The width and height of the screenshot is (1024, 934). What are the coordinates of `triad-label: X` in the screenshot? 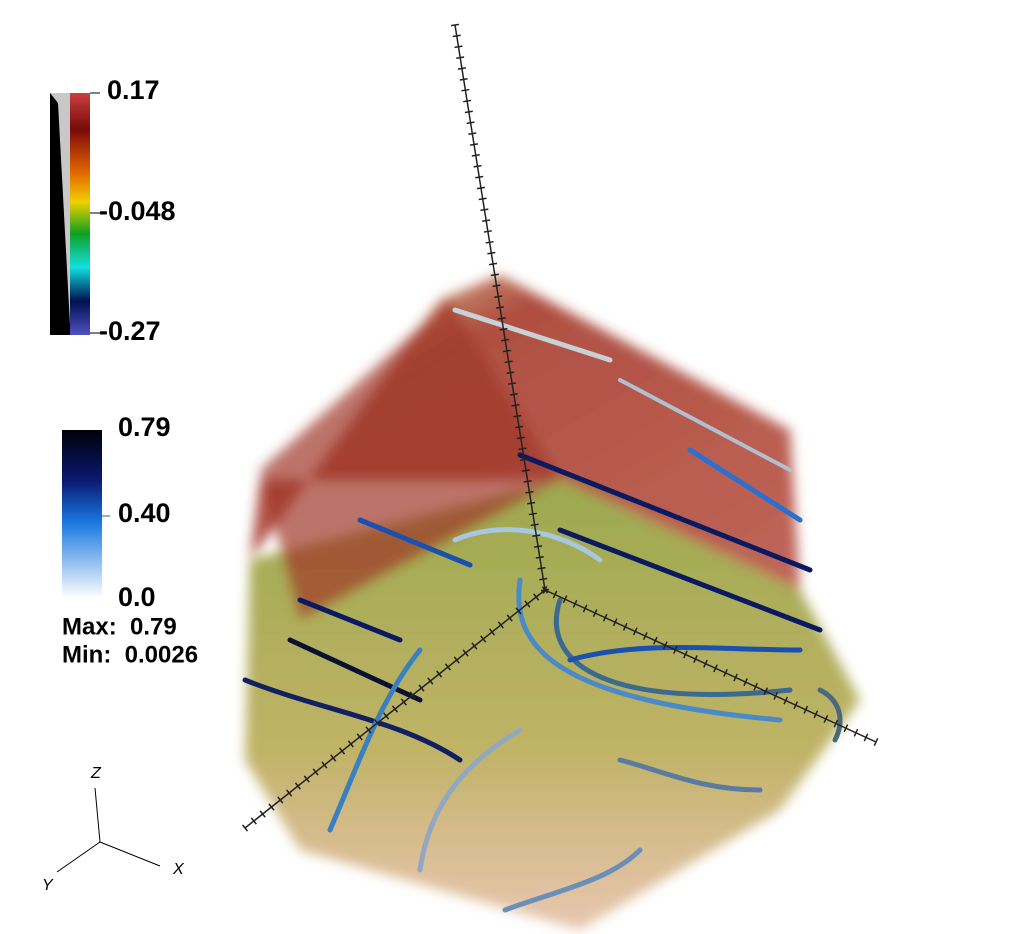 It's located at (178, 869).